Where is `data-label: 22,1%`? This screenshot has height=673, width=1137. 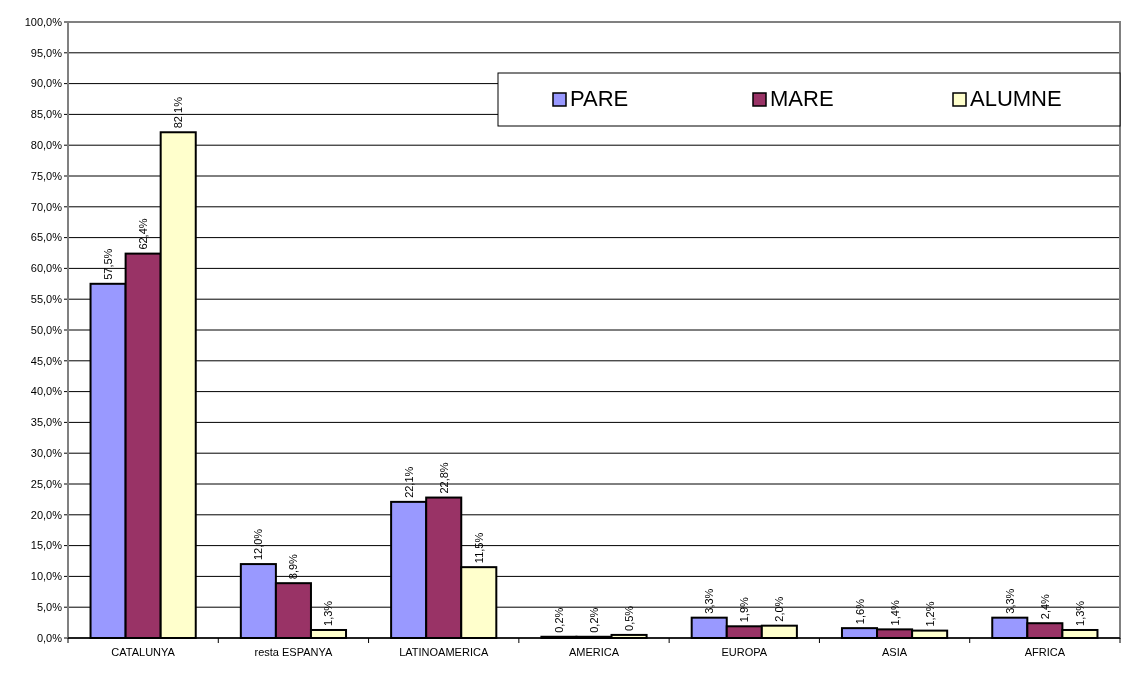
data-label: 22,1% is located at coordinates (408, 482).